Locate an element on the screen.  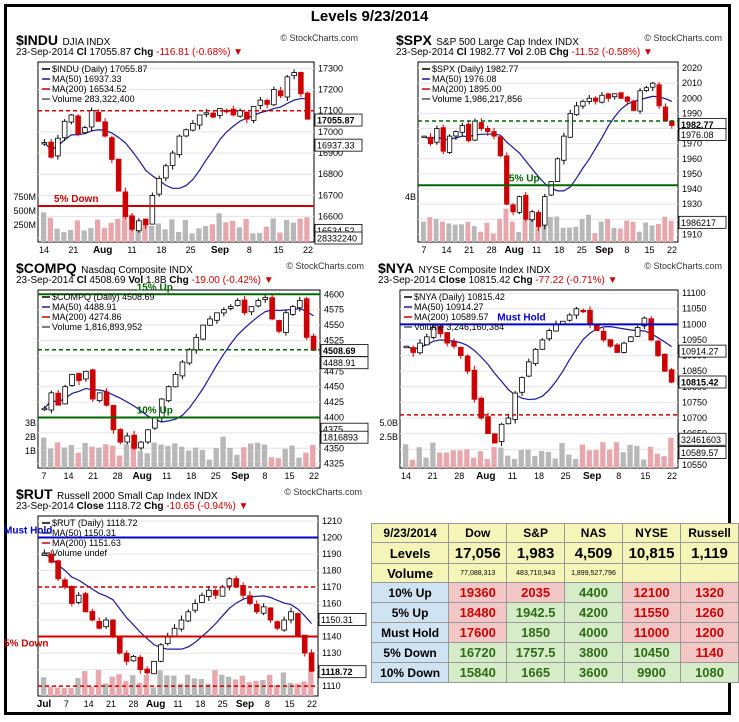
symbol: $NYA is located at coordinates (396, 268).